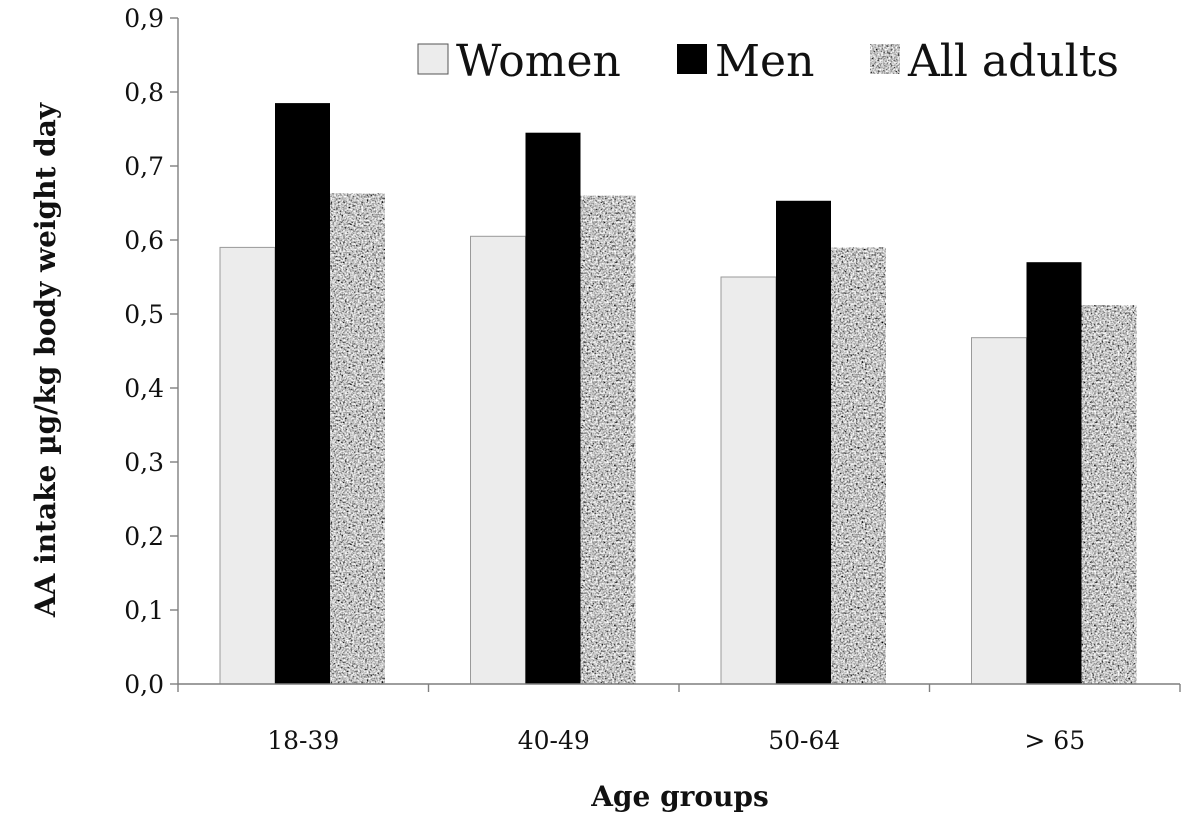  I want to click on y-tick-label: 0,3, so click(144, 462).